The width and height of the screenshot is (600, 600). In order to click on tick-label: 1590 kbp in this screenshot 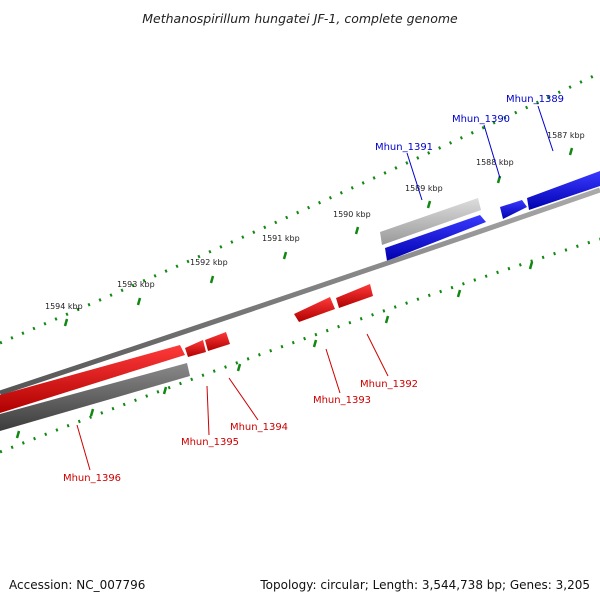, I will do `click(352, 214)`.